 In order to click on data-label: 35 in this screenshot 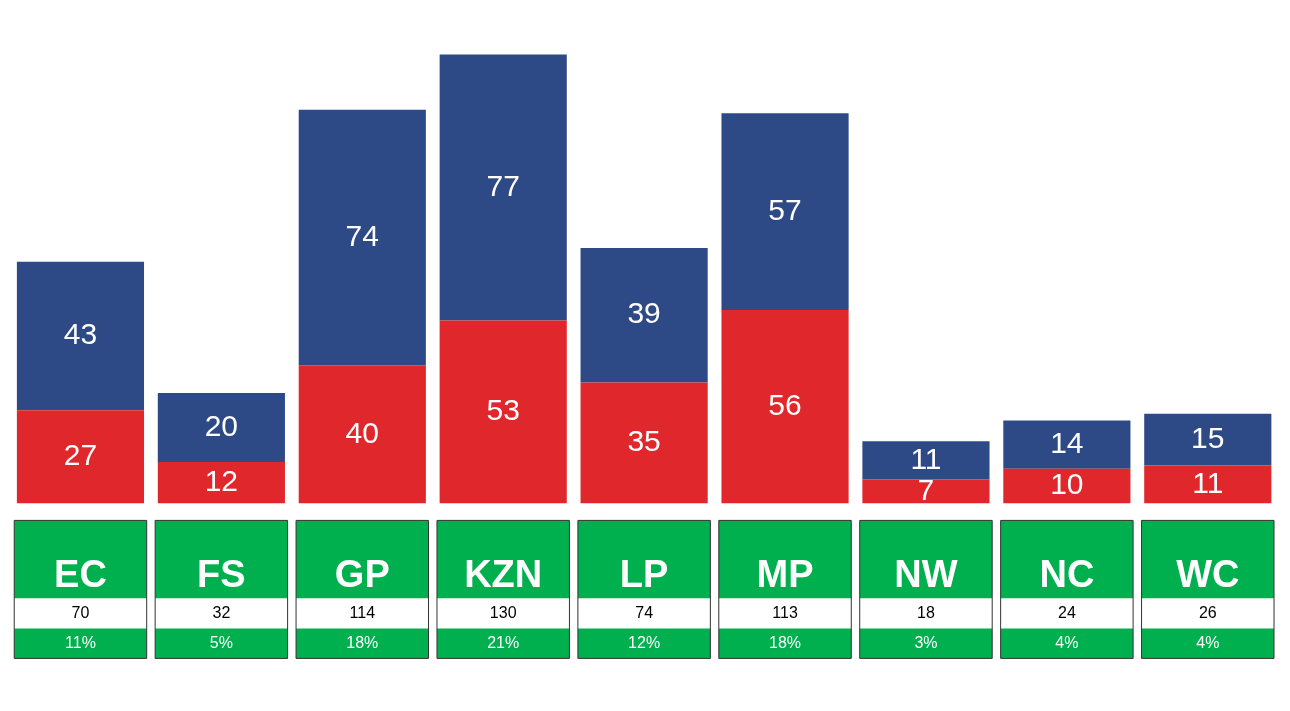, I will do `click(644, 441)`.